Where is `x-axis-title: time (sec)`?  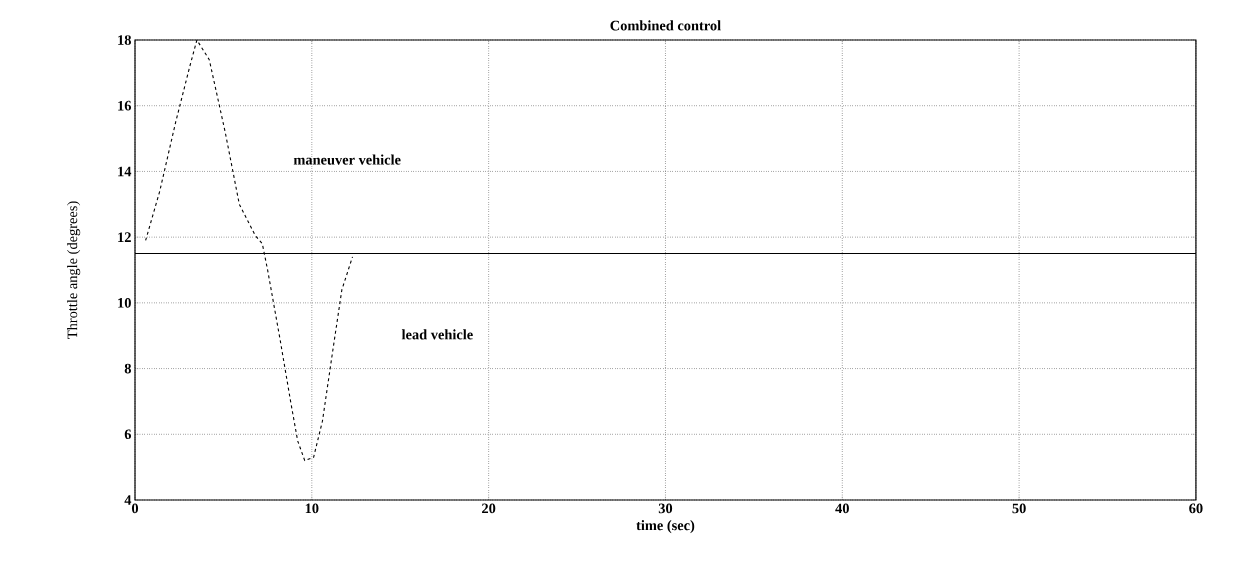 x-axis-title: time (sec) is located at coordinates (665, 527).